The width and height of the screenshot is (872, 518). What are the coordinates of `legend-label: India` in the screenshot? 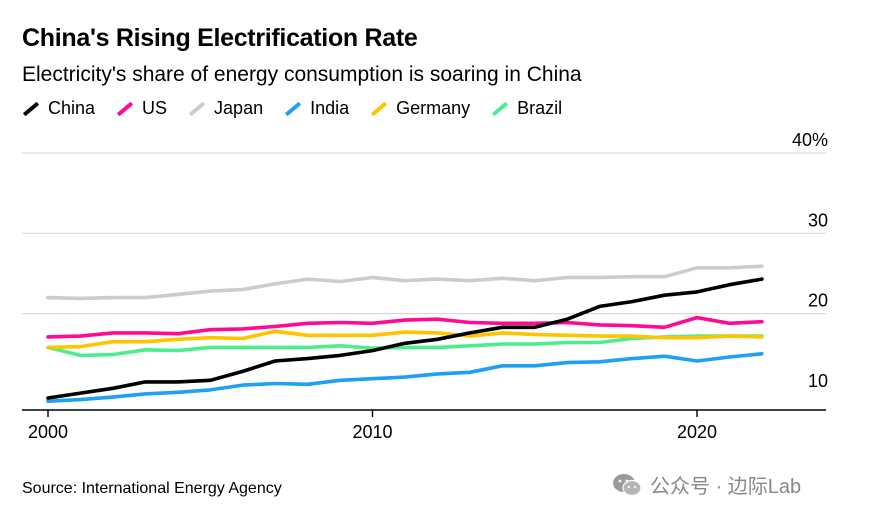 It's located at (330, 108).